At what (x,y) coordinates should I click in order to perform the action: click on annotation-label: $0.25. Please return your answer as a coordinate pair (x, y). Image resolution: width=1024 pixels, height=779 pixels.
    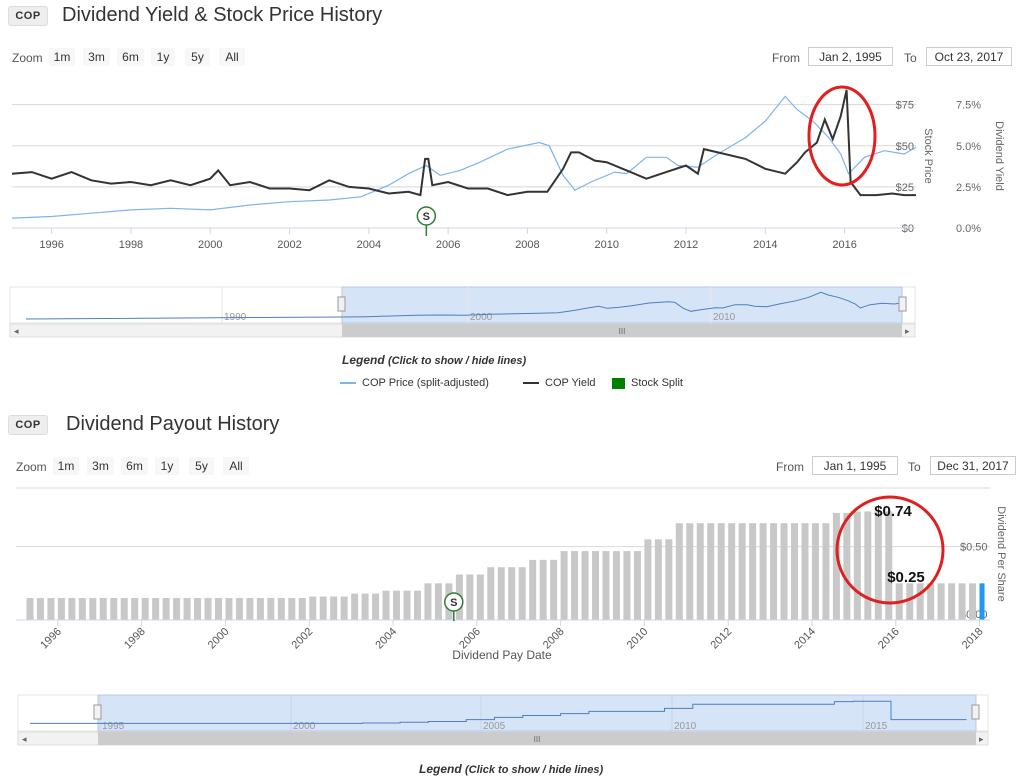
    Looking at the image, I should click on (906, 577).